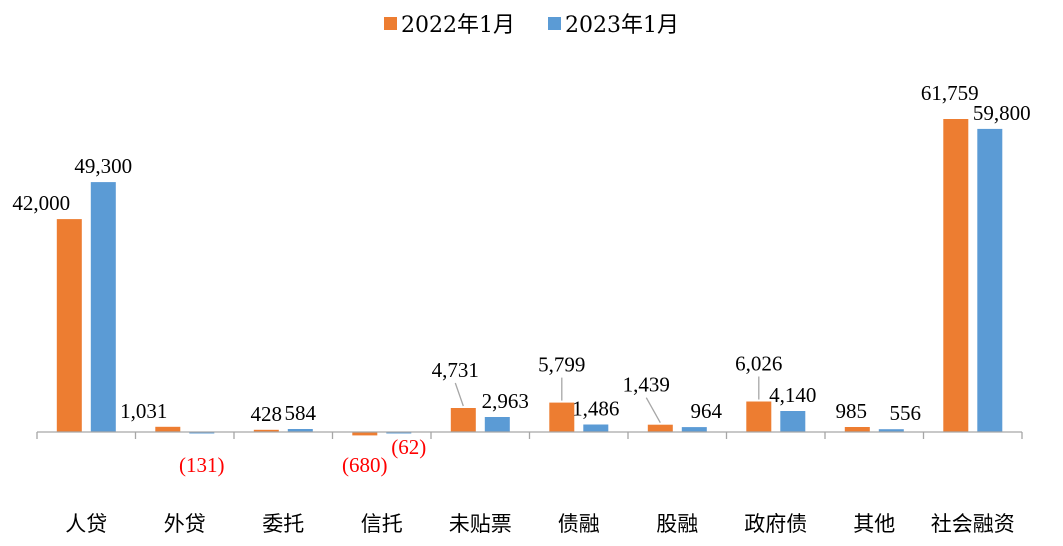 Image resolution: width=1063 pixels, height=546 pixels. Describe the element at coordinates (267, 414) in the screenshot. I see `data-label-1-3: 428` at that location.